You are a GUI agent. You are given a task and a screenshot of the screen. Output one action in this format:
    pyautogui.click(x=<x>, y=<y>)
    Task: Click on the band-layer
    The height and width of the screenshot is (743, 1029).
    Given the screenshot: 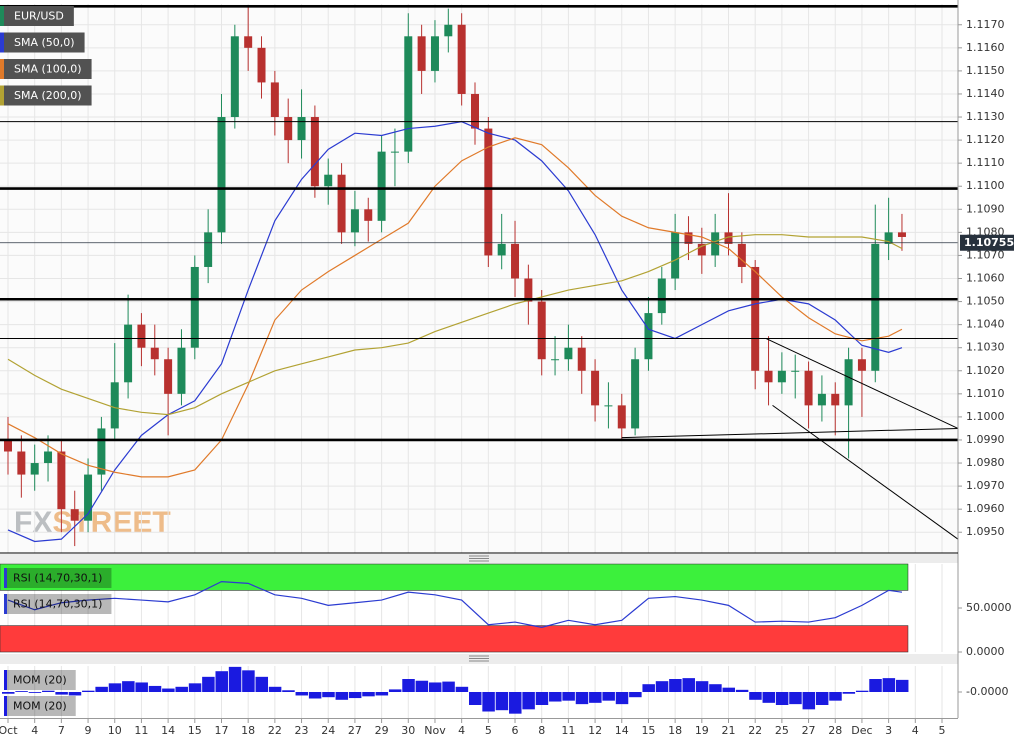 What is the action you would take?
    pyautogui.click(x=454, y=608)
    